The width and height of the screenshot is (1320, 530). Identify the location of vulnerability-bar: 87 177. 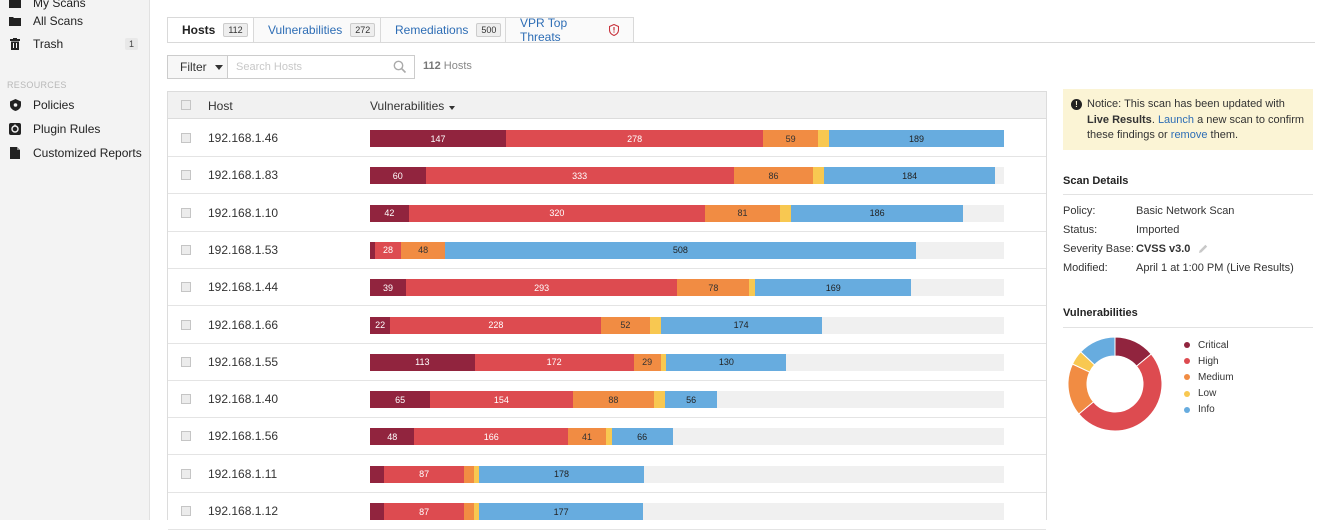
(687, 511).